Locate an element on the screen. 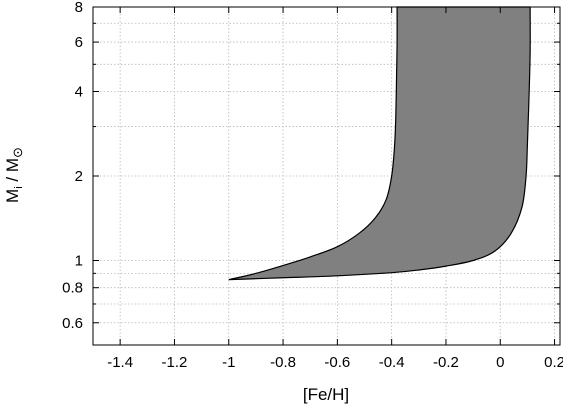 This screenshot has height=408, width=563. y-axis-label: Mi / M⊙ is located at coordinates (14, 175).